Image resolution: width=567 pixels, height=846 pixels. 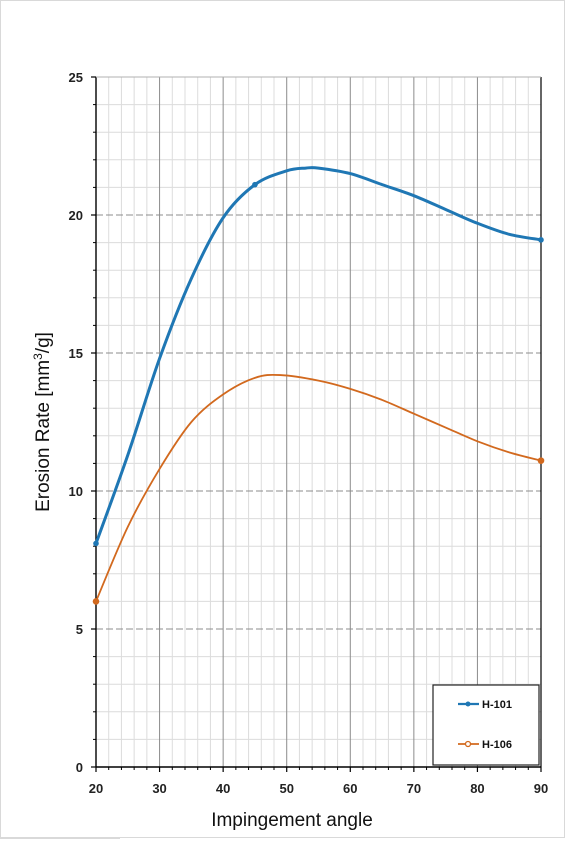 I want to click on legend-entry-h106: H-106, so click(x=485, y=745).